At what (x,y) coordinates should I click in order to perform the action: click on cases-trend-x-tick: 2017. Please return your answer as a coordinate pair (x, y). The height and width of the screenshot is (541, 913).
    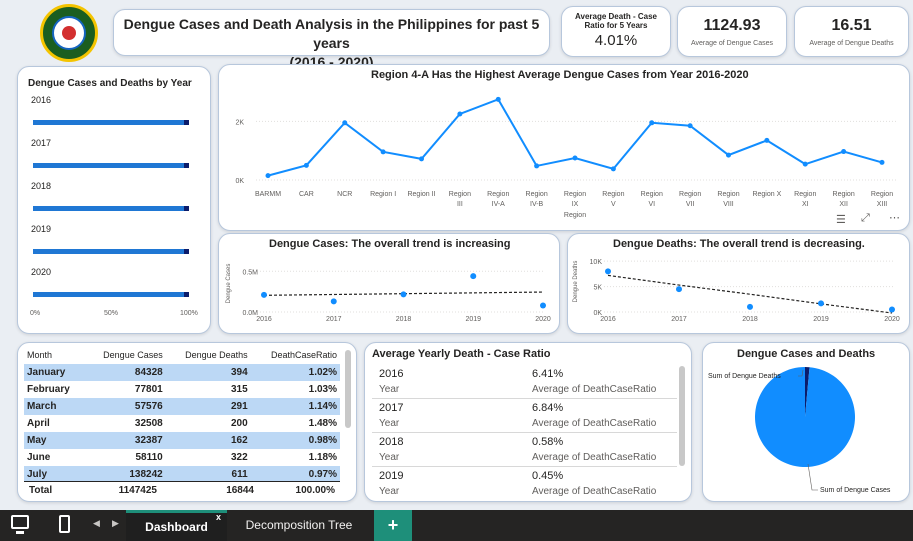
    Looking at the image, I should click on (334, 319).